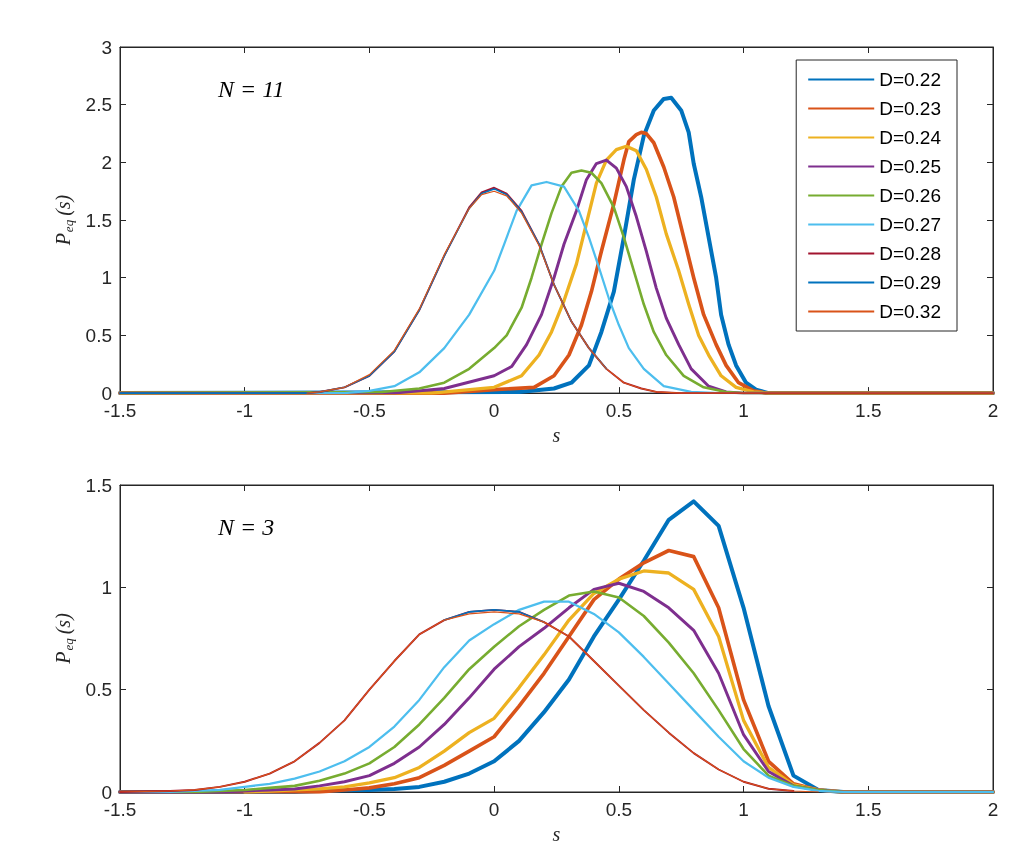  I want to click on legend-label: D=0.28, so click(910, 253).